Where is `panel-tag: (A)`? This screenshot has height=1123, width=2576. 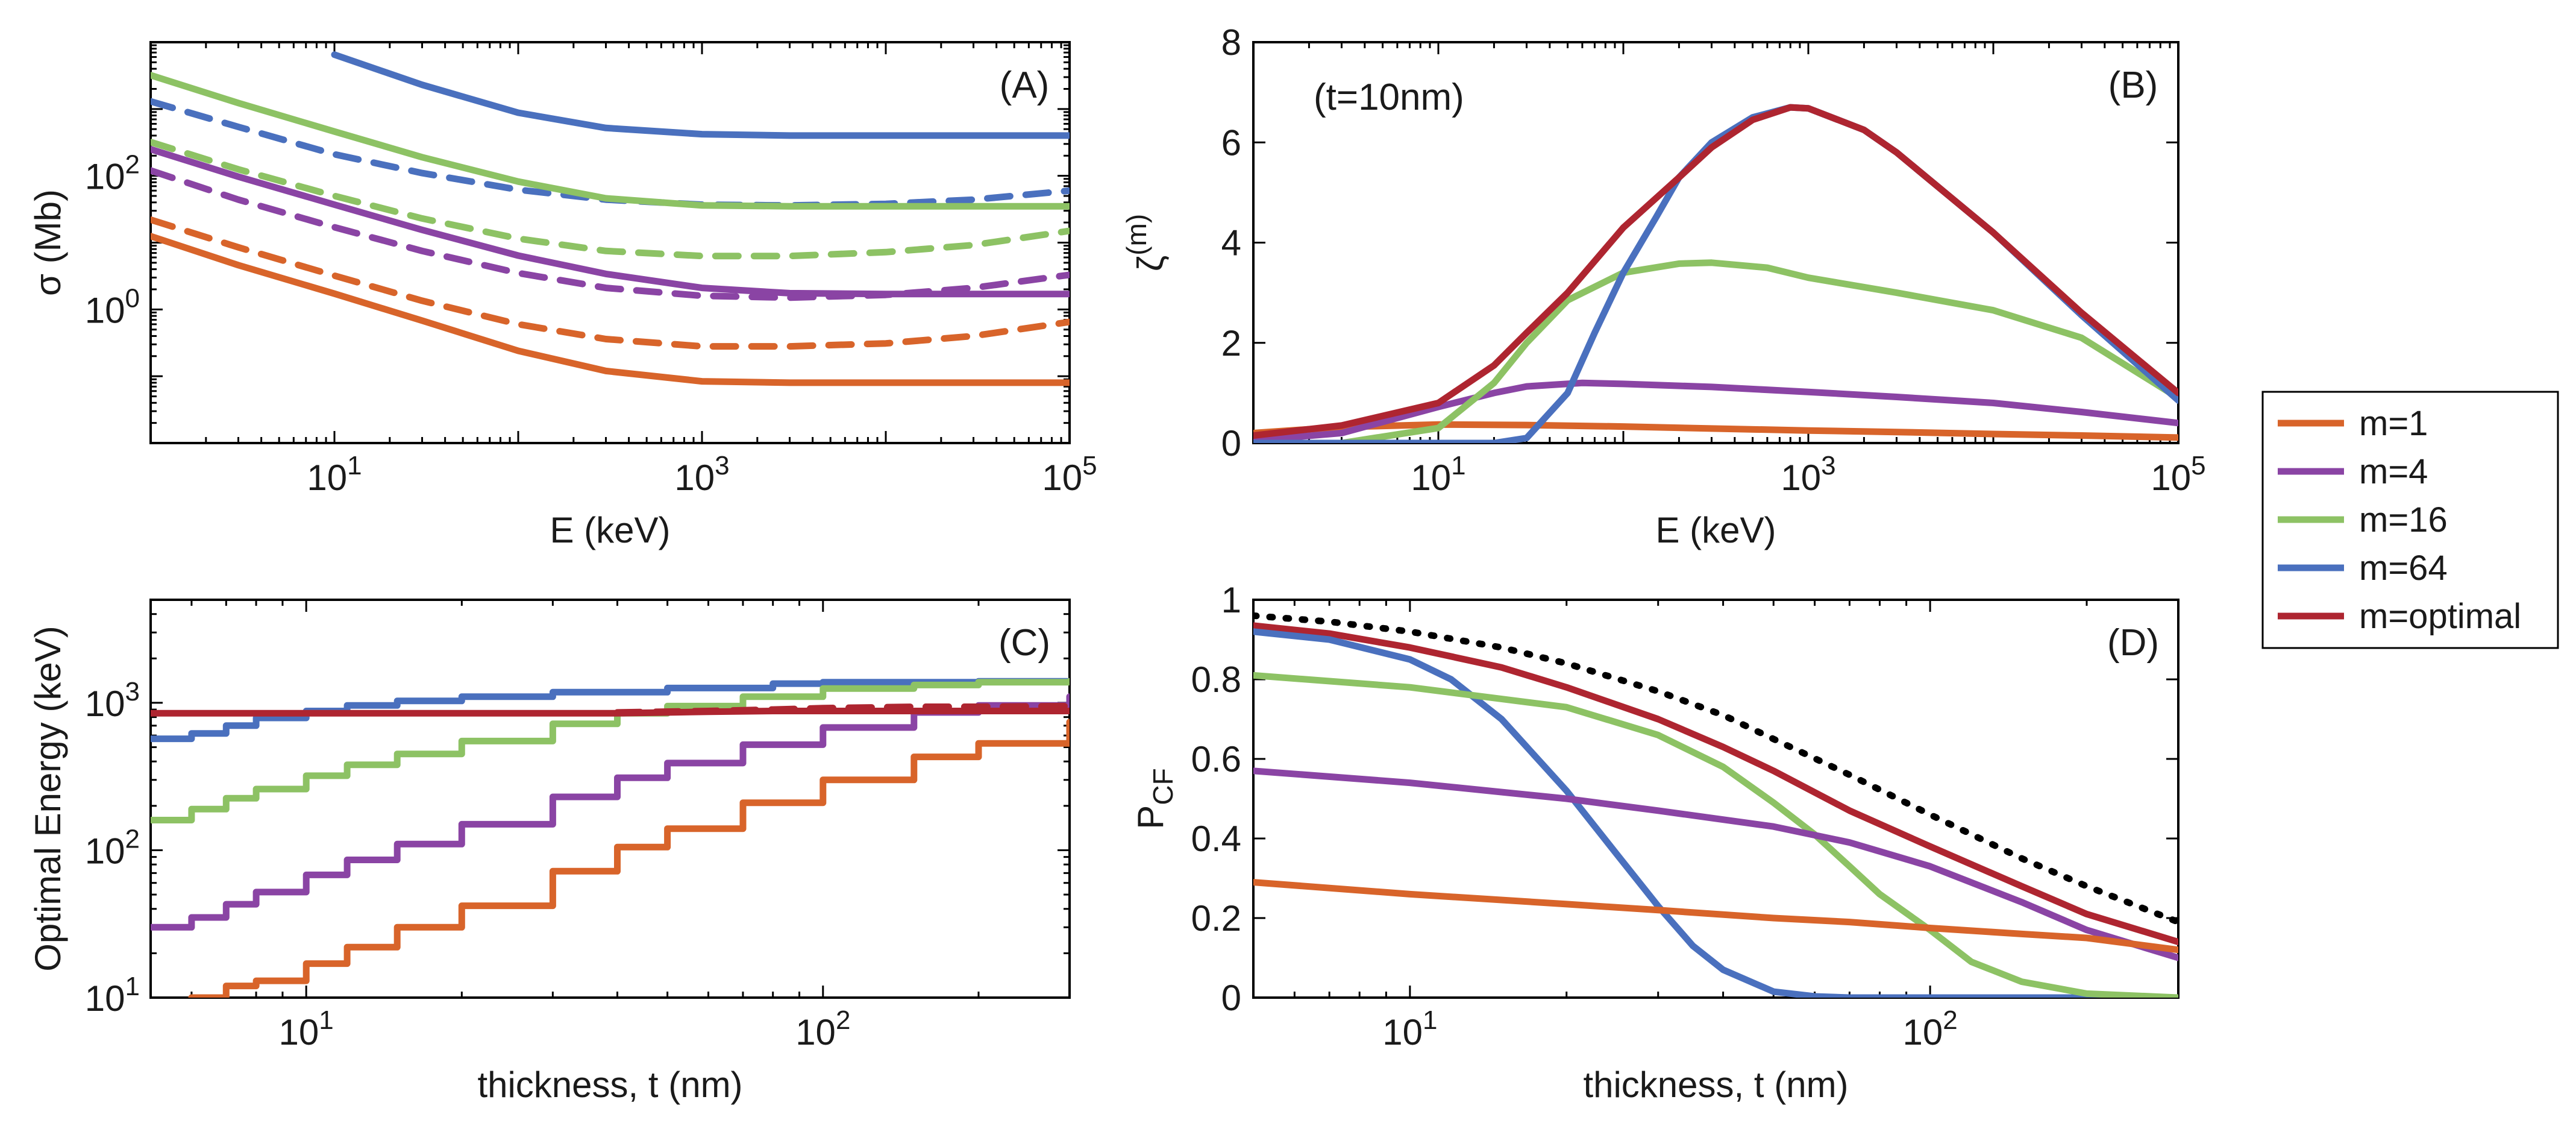
panel-tag: (A) is located at coordinates (1025, 85).